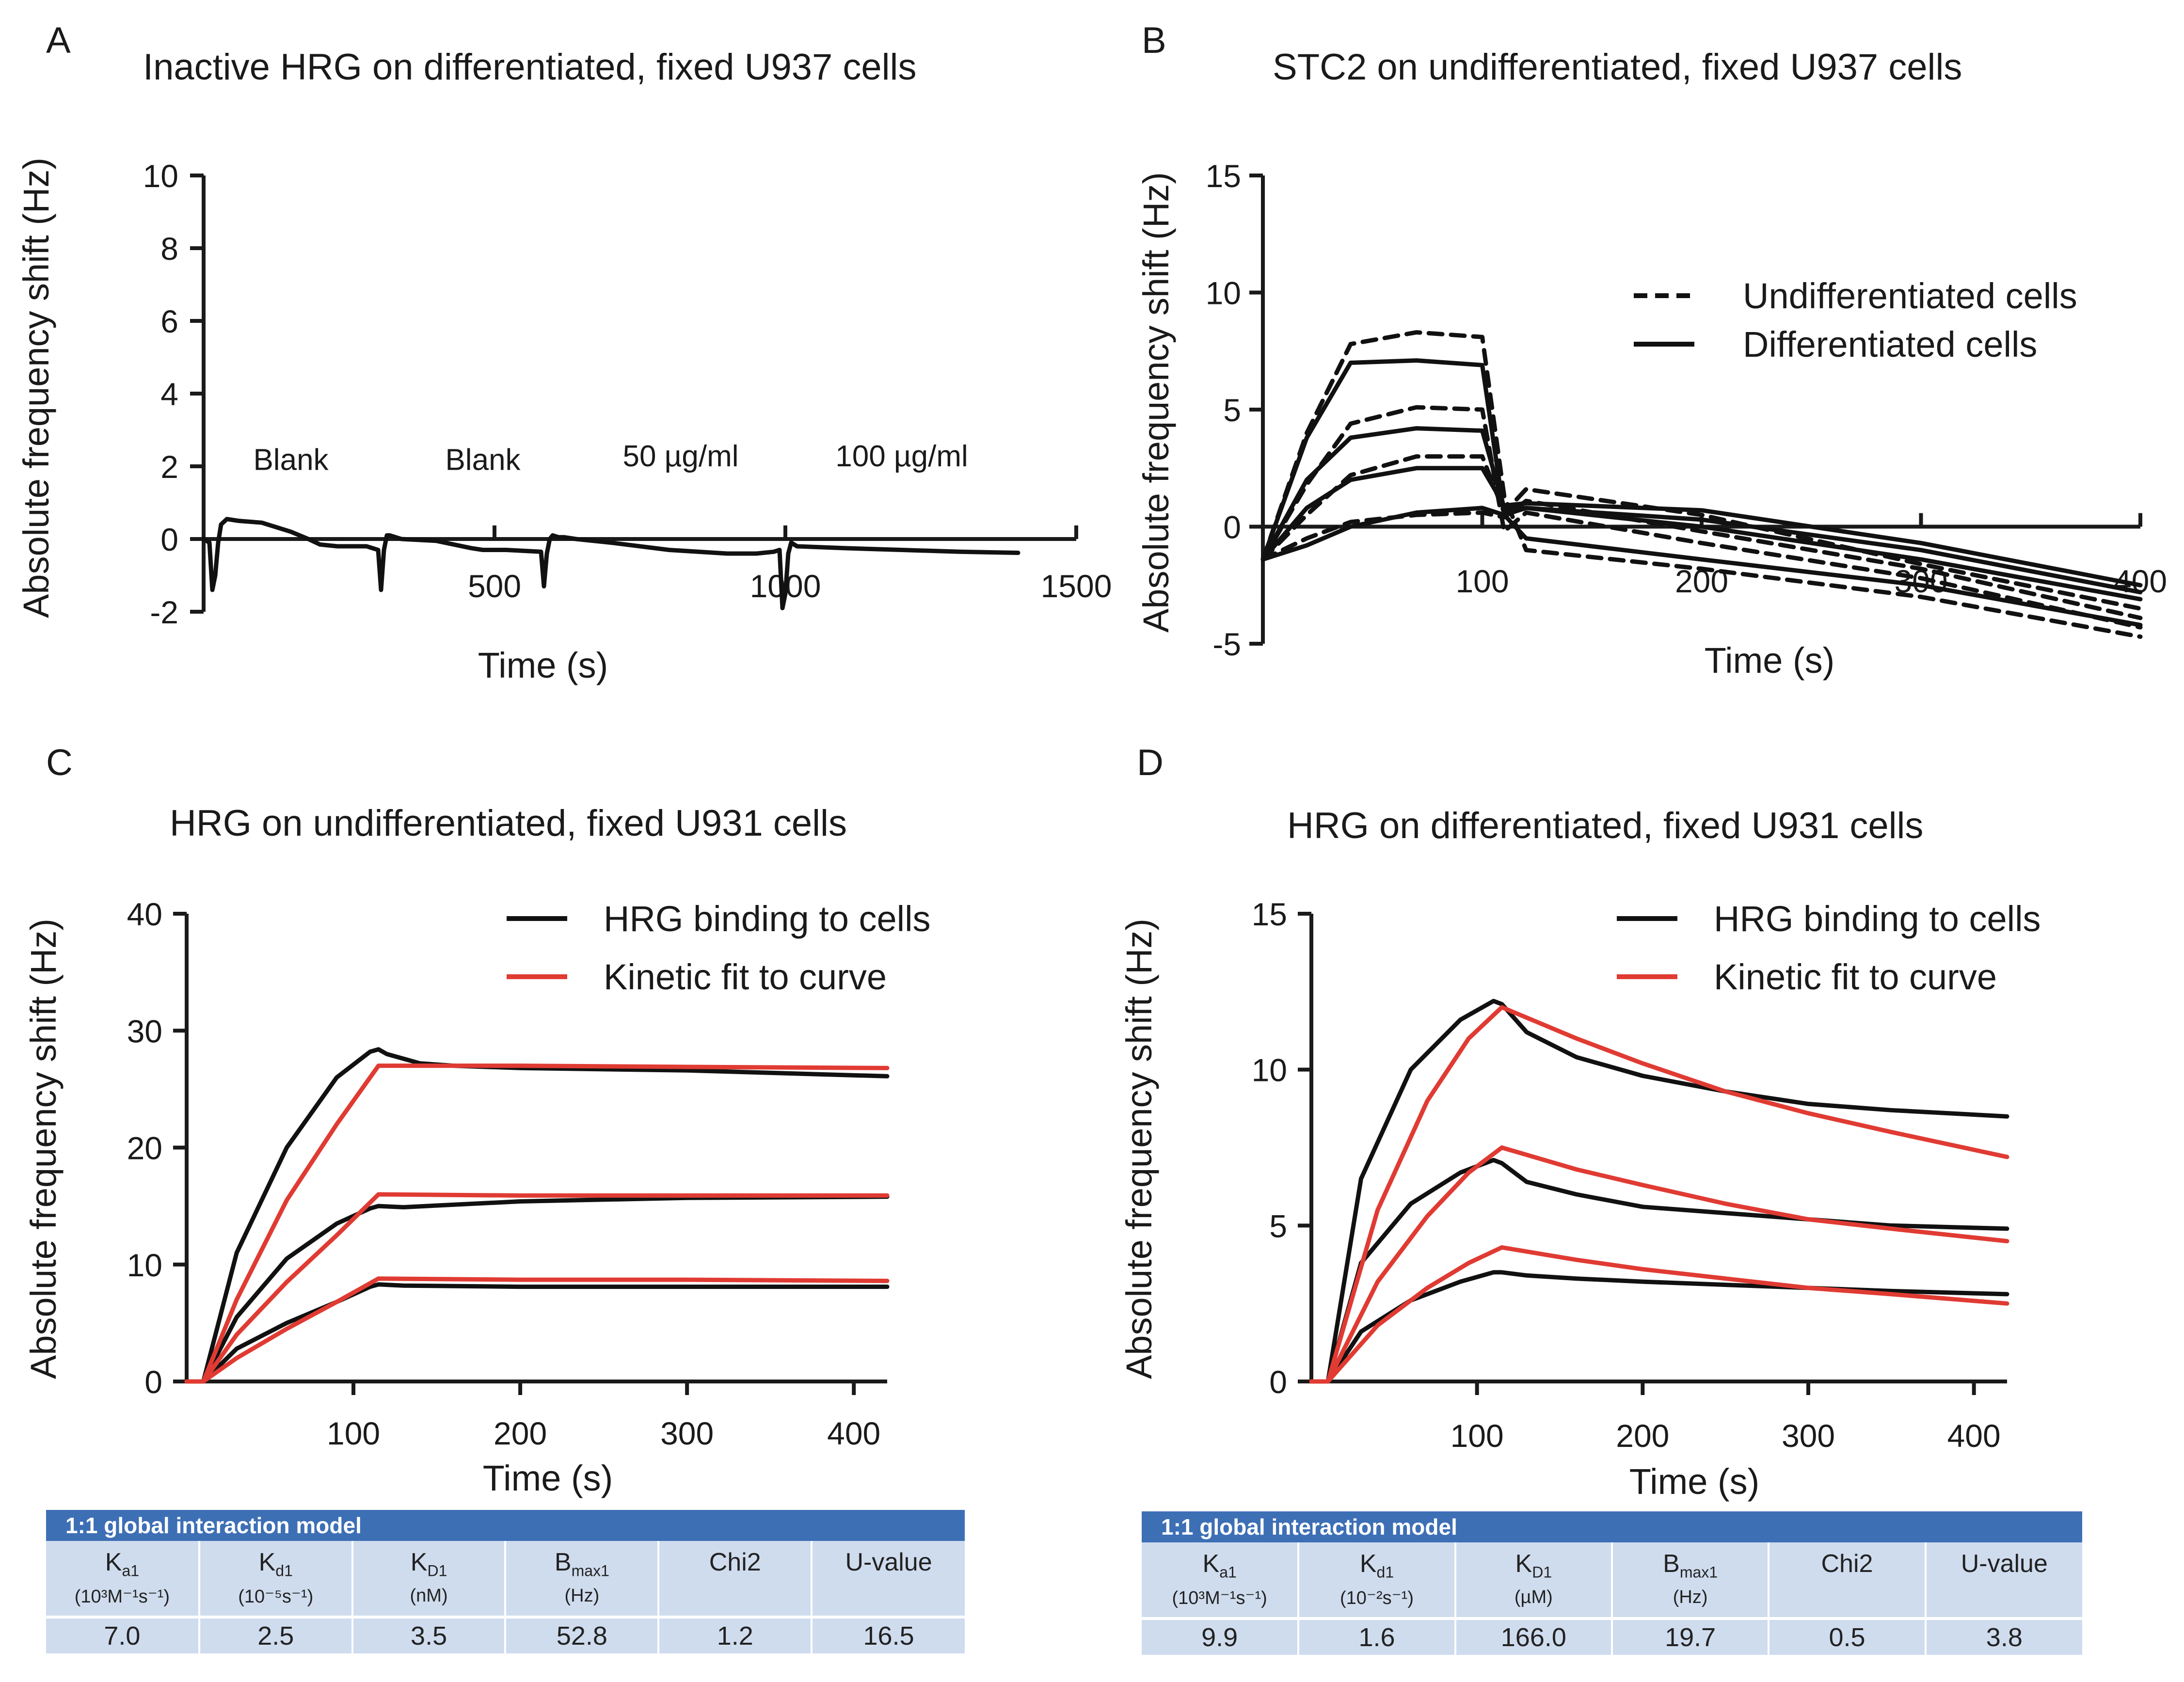  Describe the element at coordinates (1848, 1636) in the screenshot. I see `table-d-value-chi2: 0.5` at that location.